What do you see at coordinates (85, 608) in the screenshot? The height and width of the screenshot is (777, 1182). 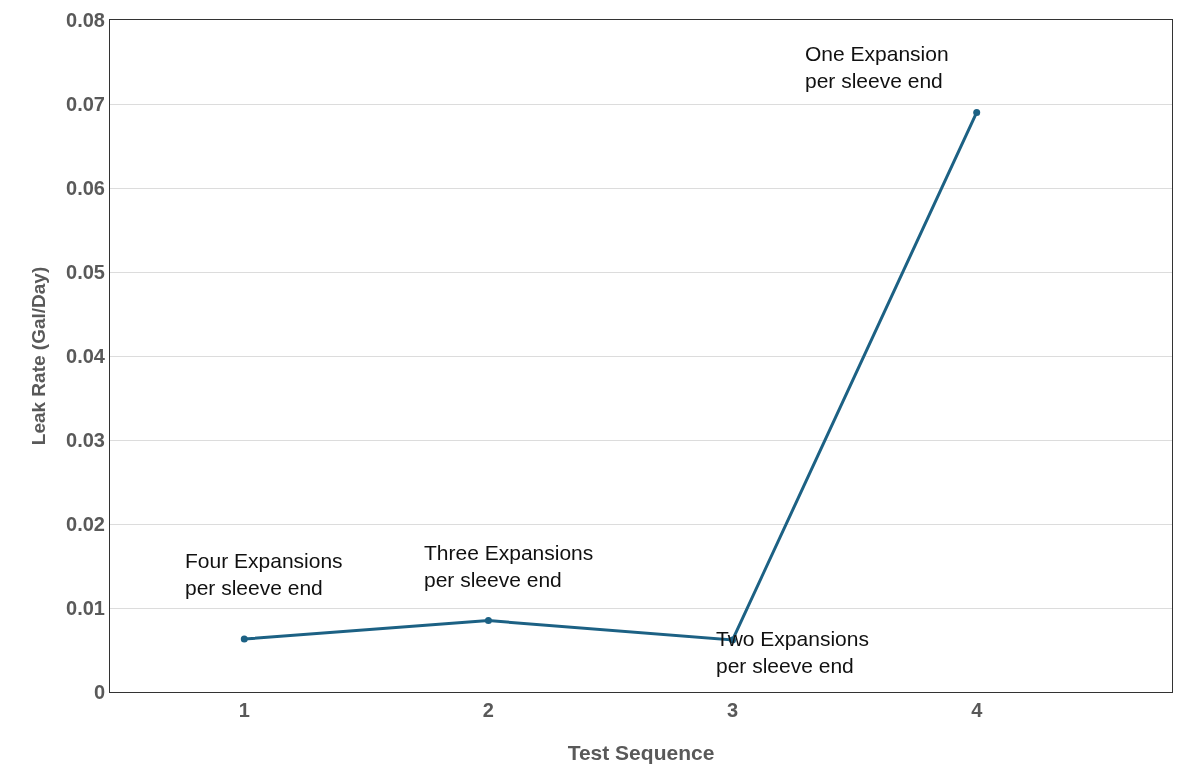 I see `y-tick-label: 0.01` at bounding box center [85, 608].